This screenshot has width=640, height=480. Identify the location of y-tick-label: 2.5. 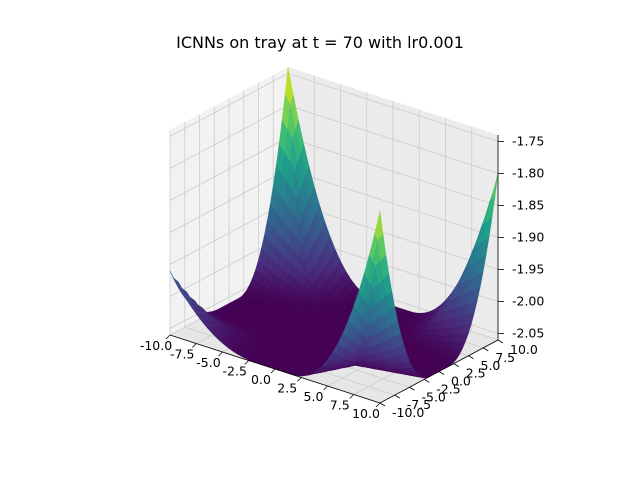
(476, 373).